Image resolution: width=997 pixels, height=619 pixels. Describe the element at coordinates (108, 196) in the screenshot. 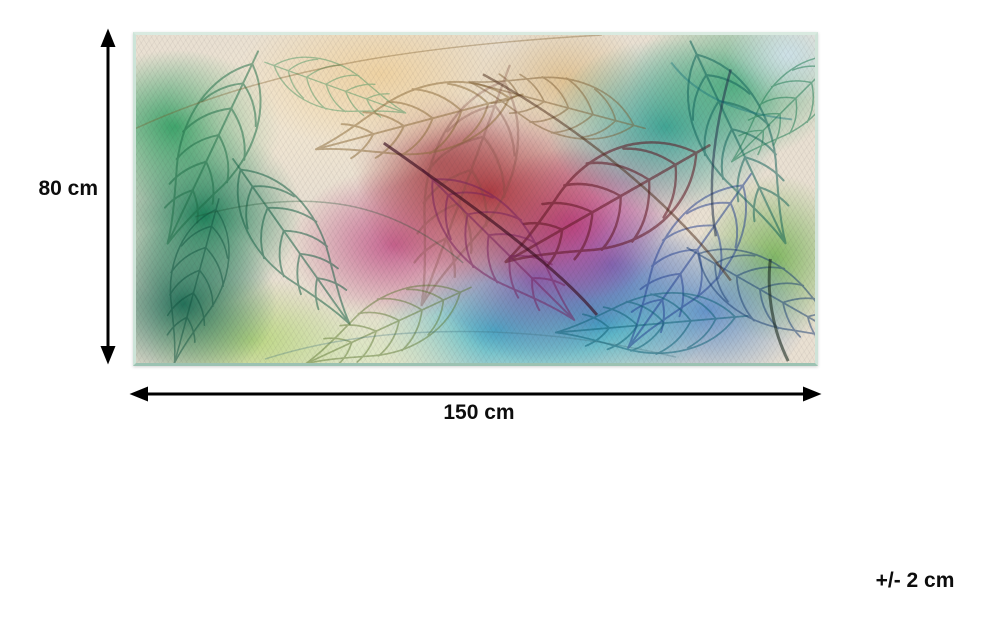

I see `height-dimension-arrow` at that location.